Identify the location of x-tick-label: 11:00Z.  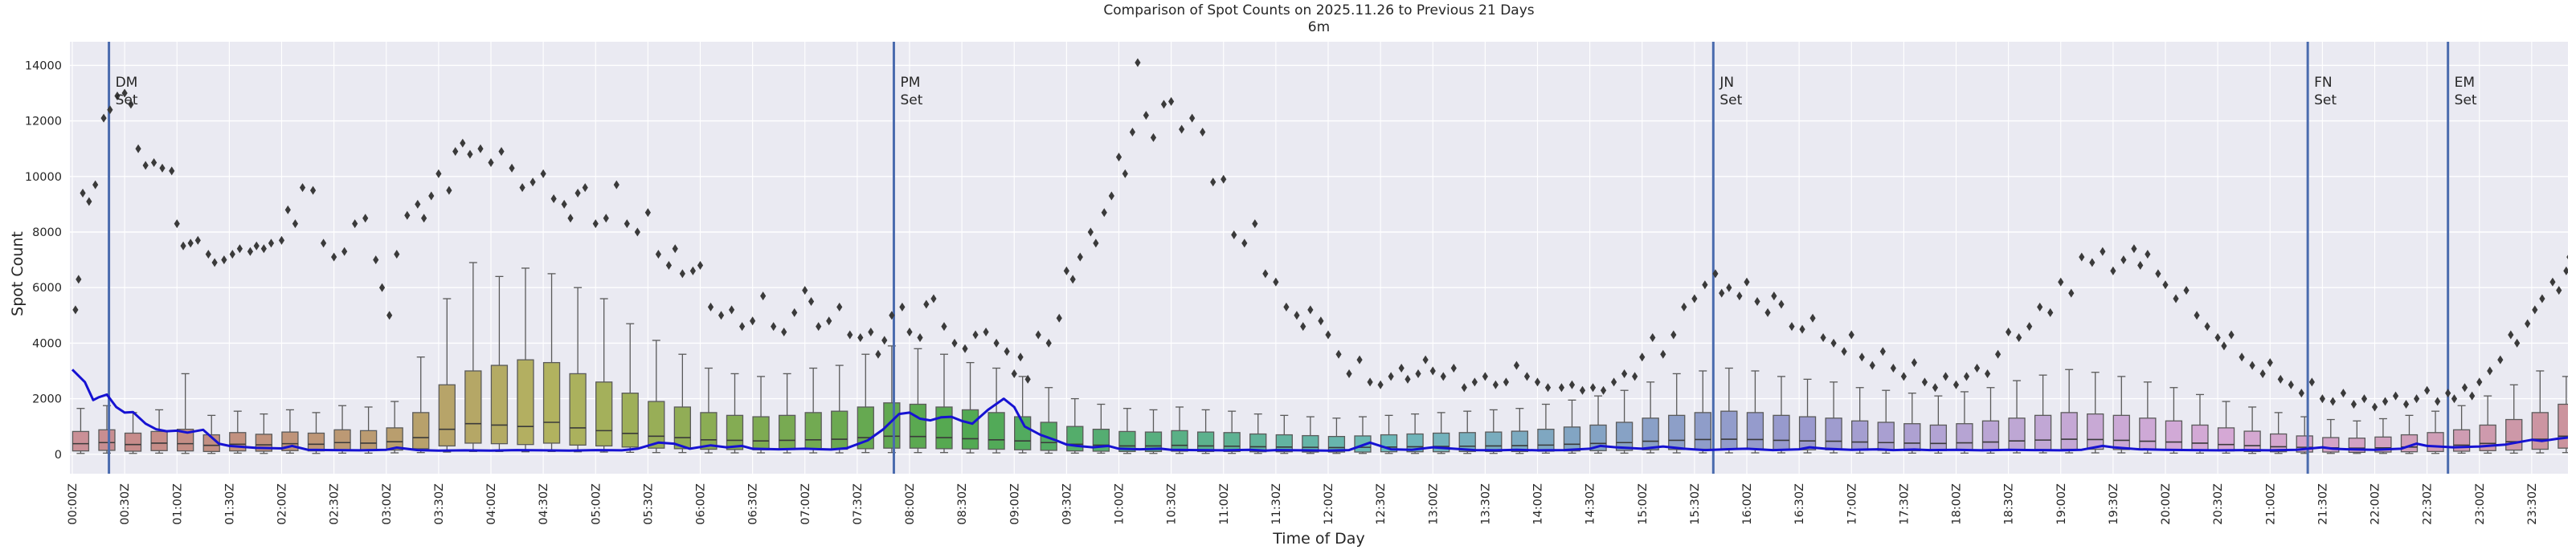
(1224, 504).